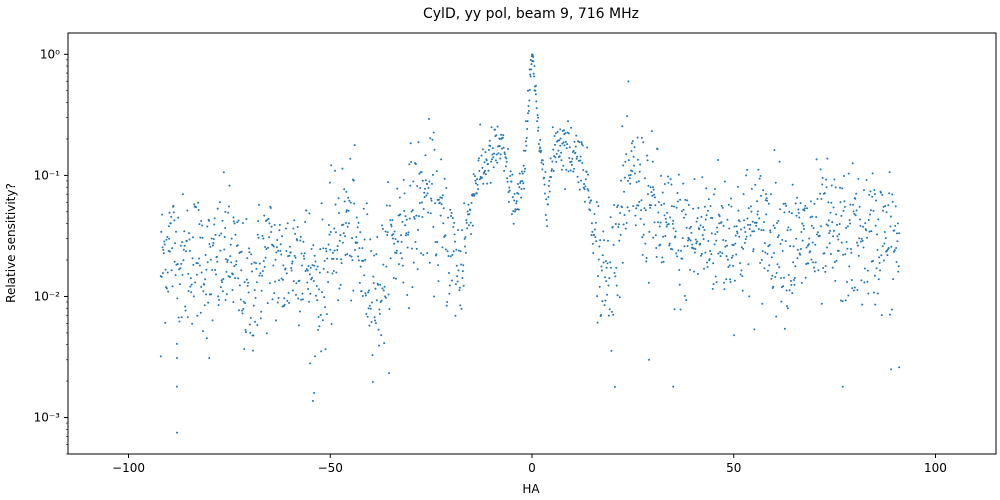  I want to click on y-tick-label: 10⁰, so click(50, 54).